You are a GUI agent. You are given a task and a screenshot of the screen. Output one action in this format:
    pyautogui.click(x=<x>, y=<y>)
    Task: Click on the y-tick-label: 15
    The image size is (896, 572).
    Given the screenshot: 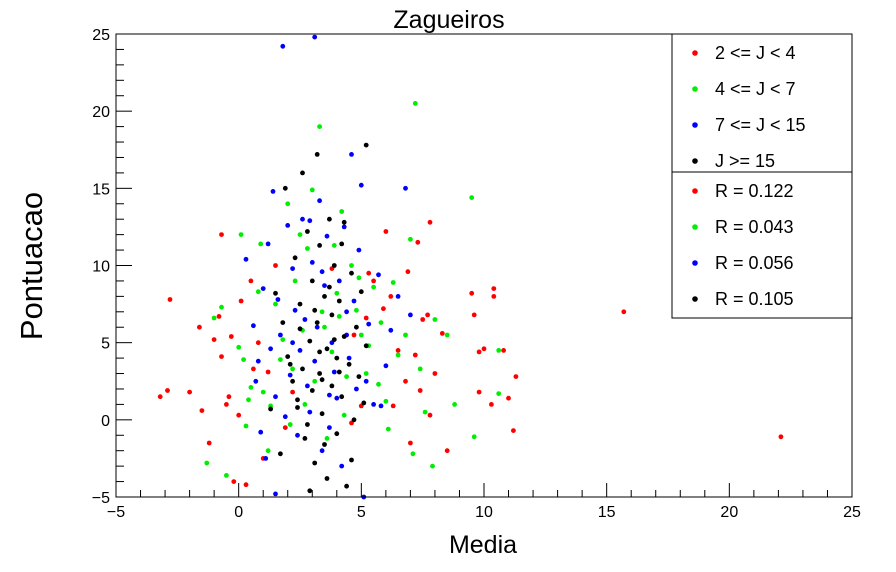 What is the action you would take?
    pyautogui.click(x=101, y=189)
    